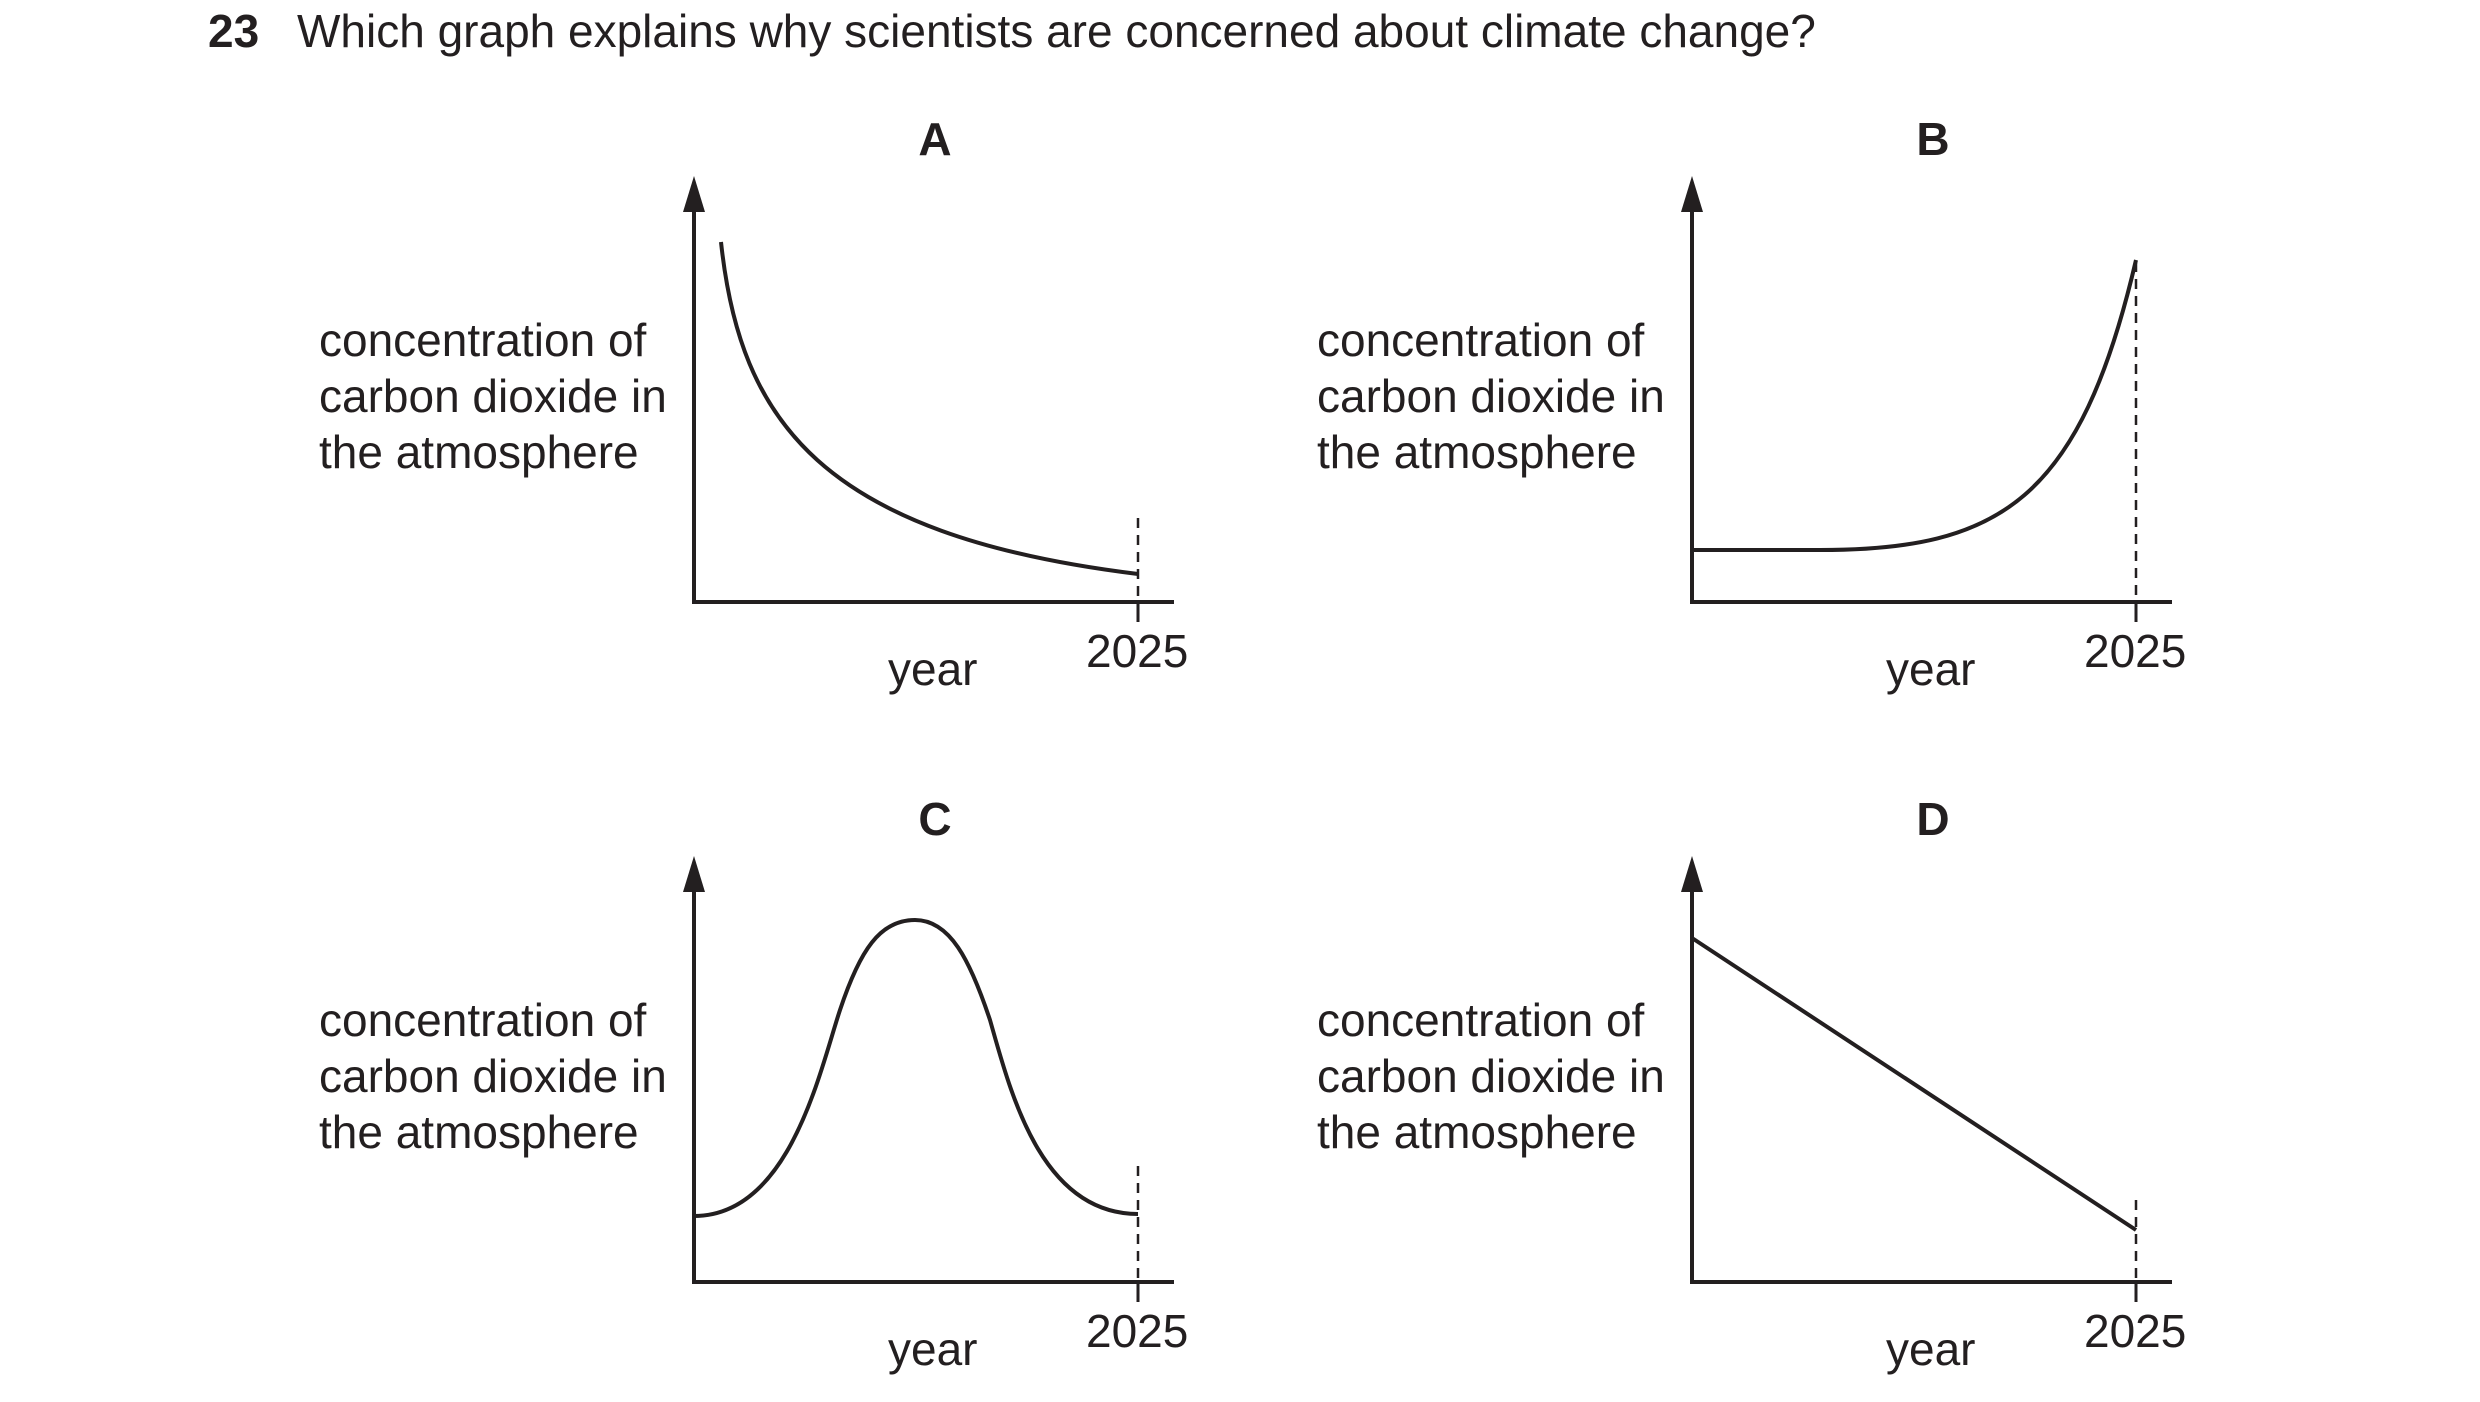 This screenshot has height=1402, width=2480. I want to click on line, so click(1914, 1084).